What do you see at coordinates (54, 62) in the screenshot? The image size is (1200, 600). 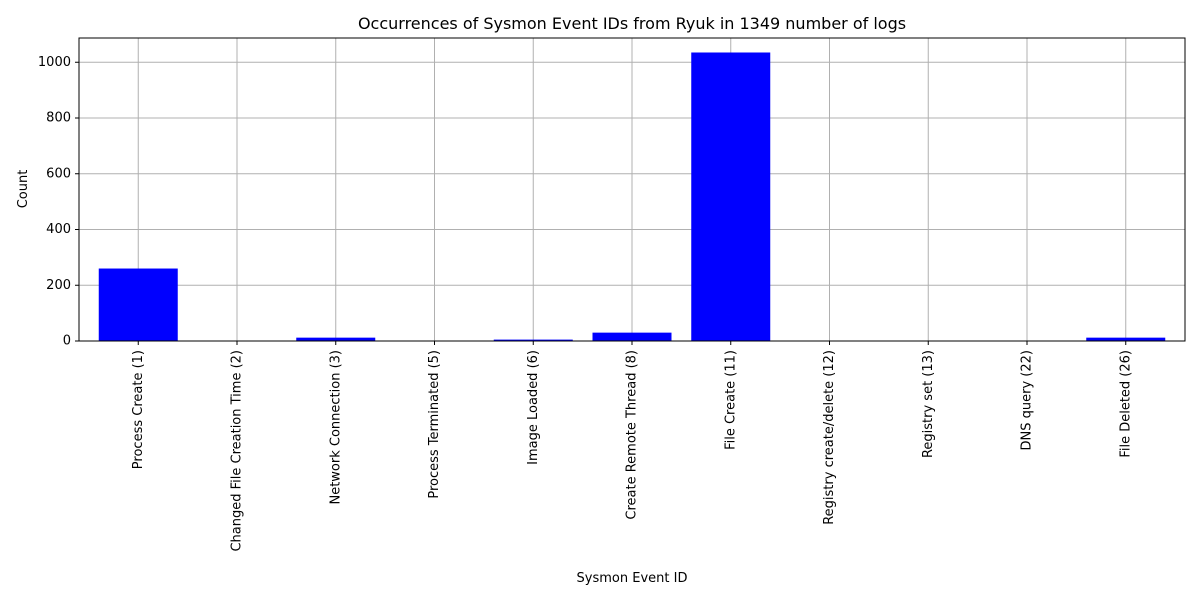 I see `y-tick-label: 1000` at bounding box center [54, 62].